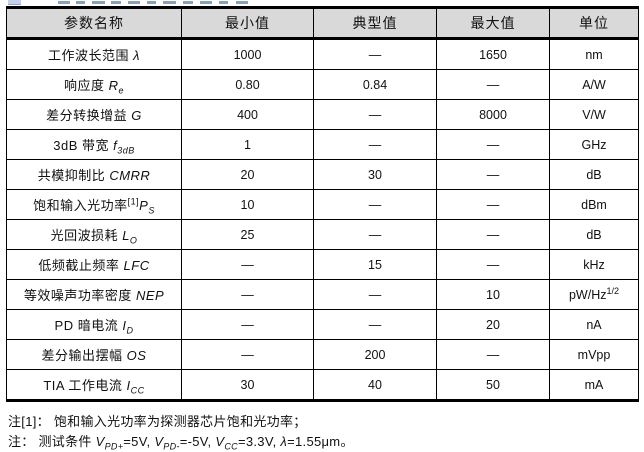 The image size is (644, 452). Describe the element at coordinates (493, 54) in the screenshot. I see `value-cell-max: 1650` at that location.